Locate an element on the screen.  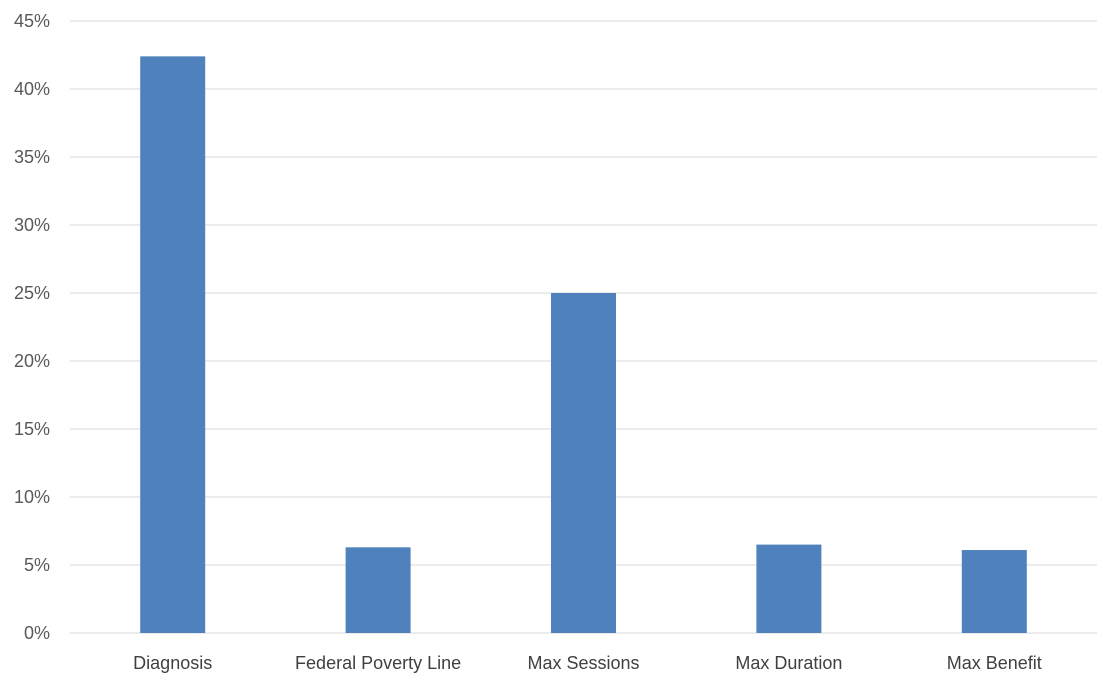
y-tick-label: 15% is located at coordinates (32, 429).